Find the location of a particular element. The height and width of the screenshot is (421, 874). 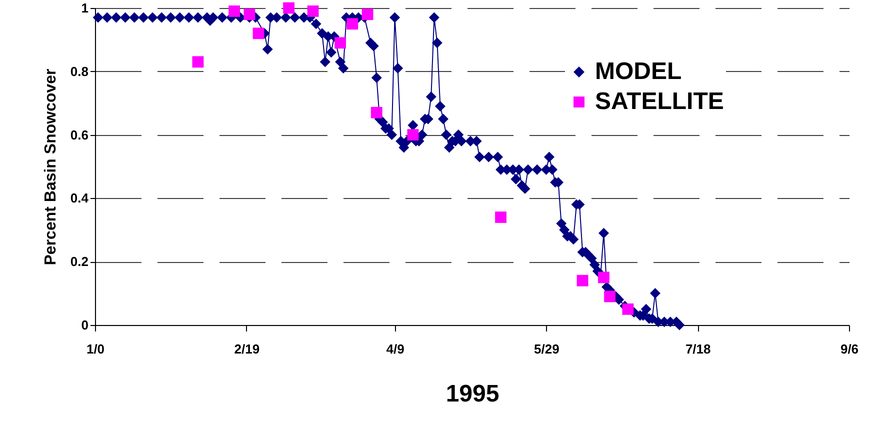

x-tick-label: 1/0 is located at coordinates (95, 349).